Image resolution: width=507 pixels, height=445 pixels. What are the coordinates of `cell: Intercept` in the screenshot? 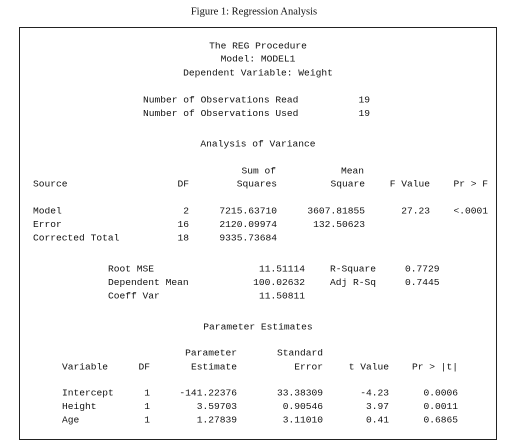 It's located at (88, 393).